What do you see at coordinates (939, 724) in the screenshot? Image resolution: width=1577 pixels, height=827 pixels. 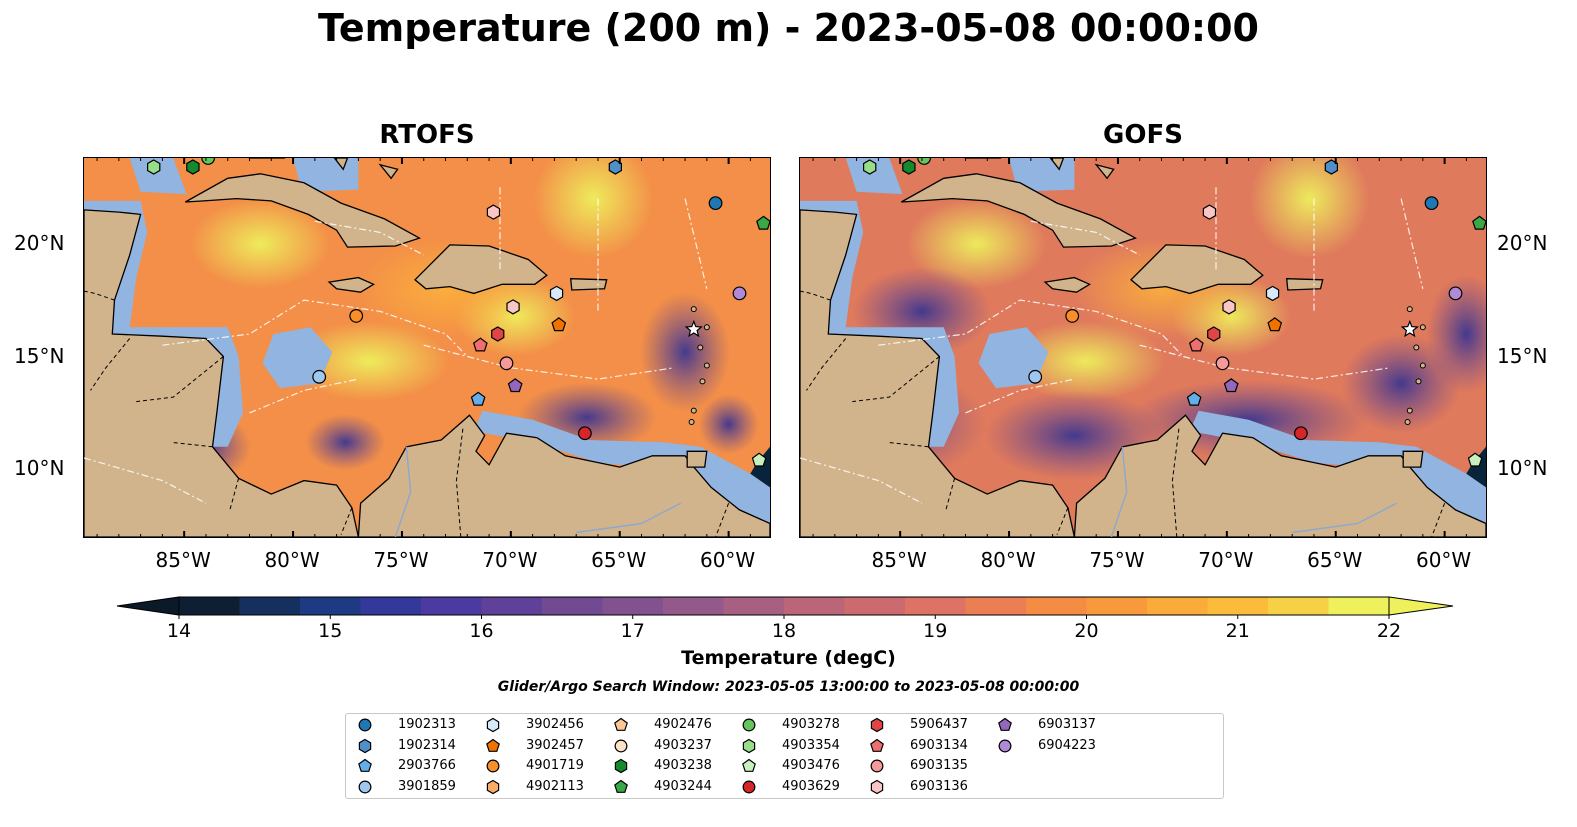 I see `legend-label: 5906437` at bounding box center [939, 724].